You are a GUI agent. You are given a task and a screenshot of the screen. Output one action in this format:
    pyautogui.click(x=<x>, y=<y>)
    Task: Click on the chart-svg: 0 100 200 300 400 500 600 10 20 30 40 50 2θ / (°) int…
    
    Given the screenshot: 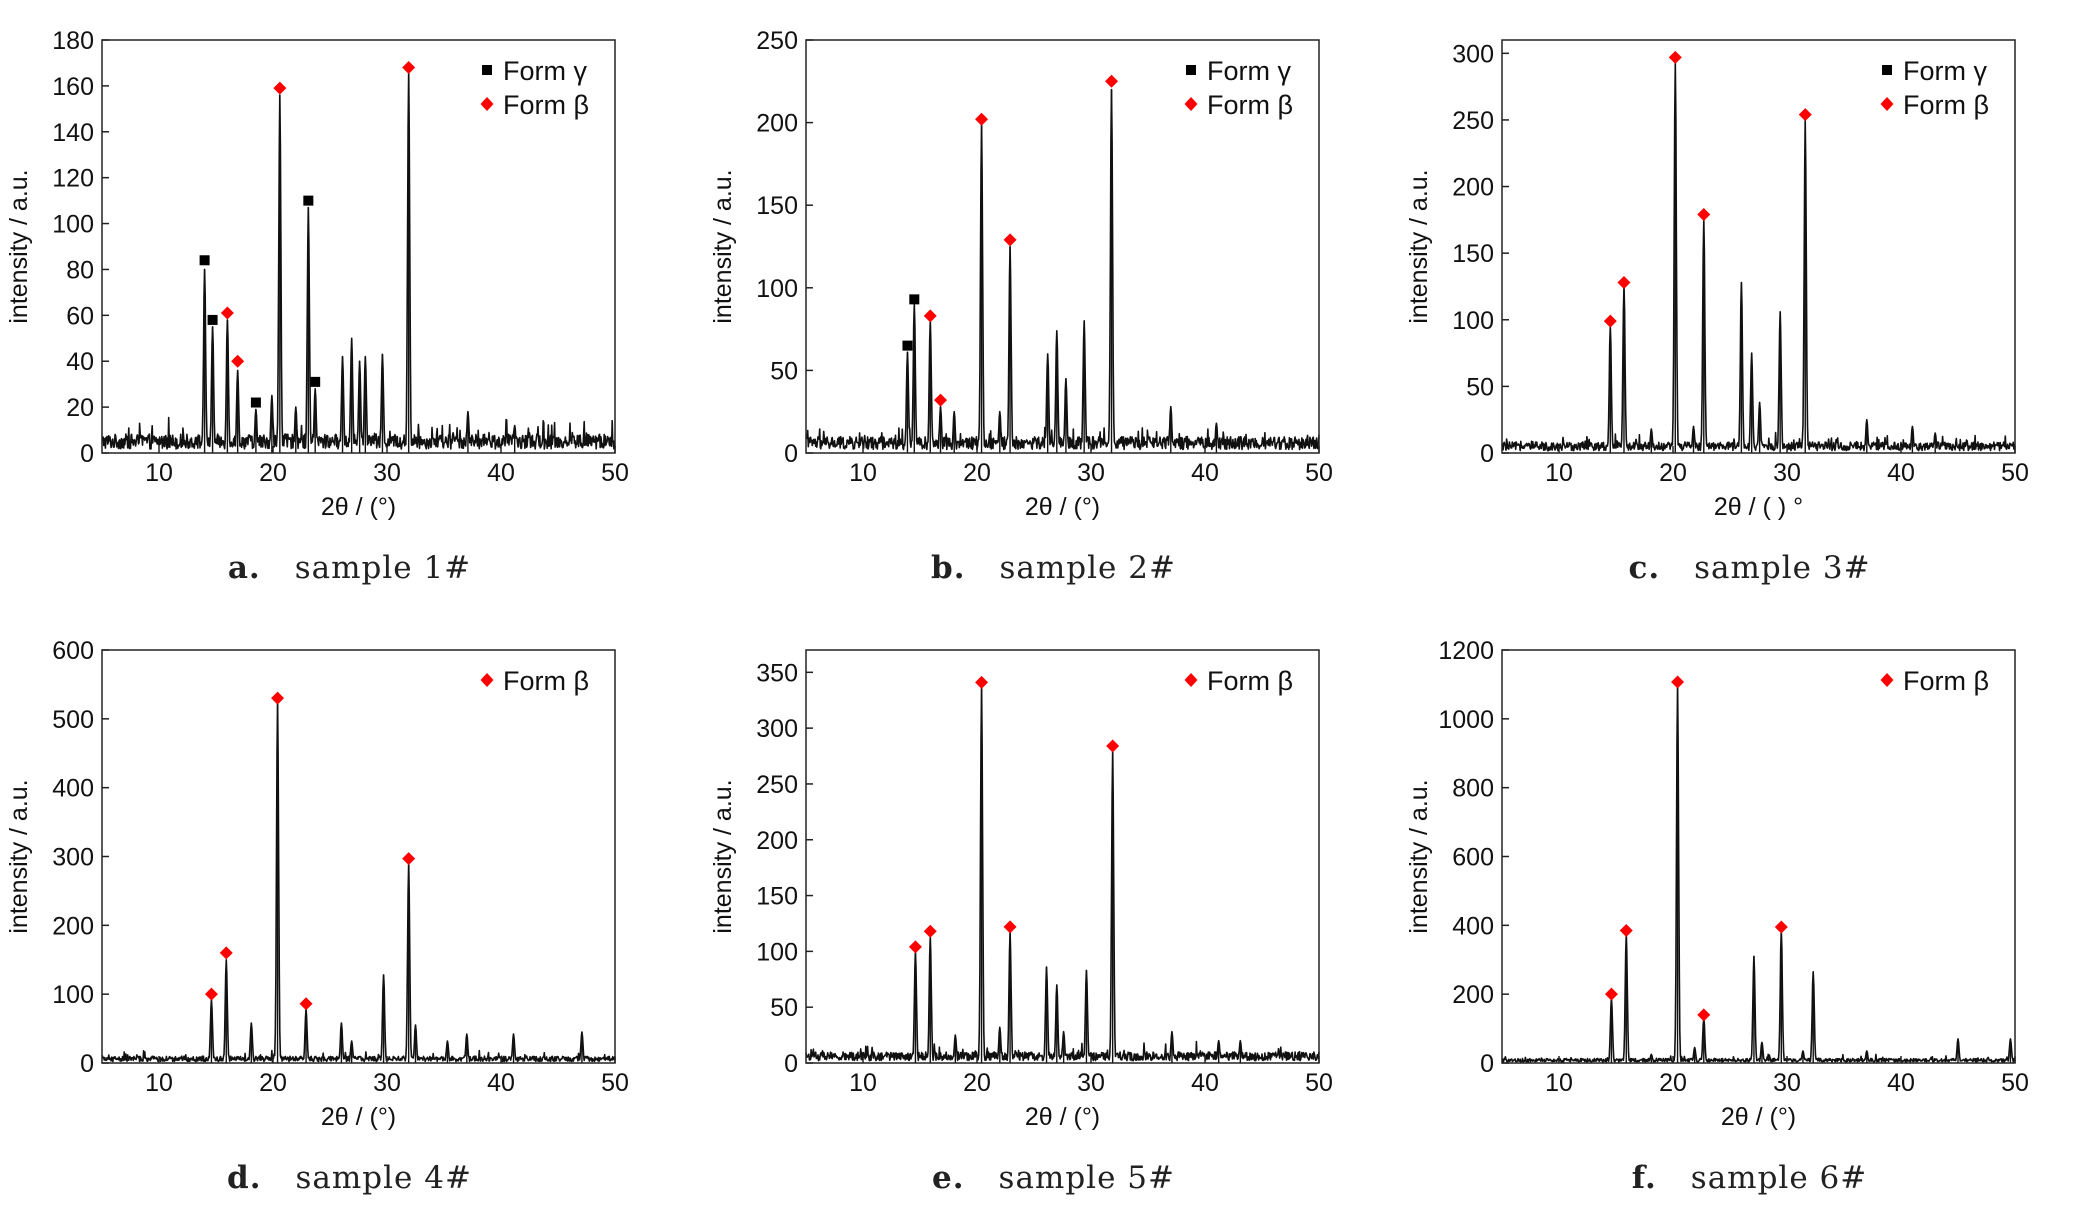 What is the action you would take?
    pyautogui.click(x=317, y=884)
    